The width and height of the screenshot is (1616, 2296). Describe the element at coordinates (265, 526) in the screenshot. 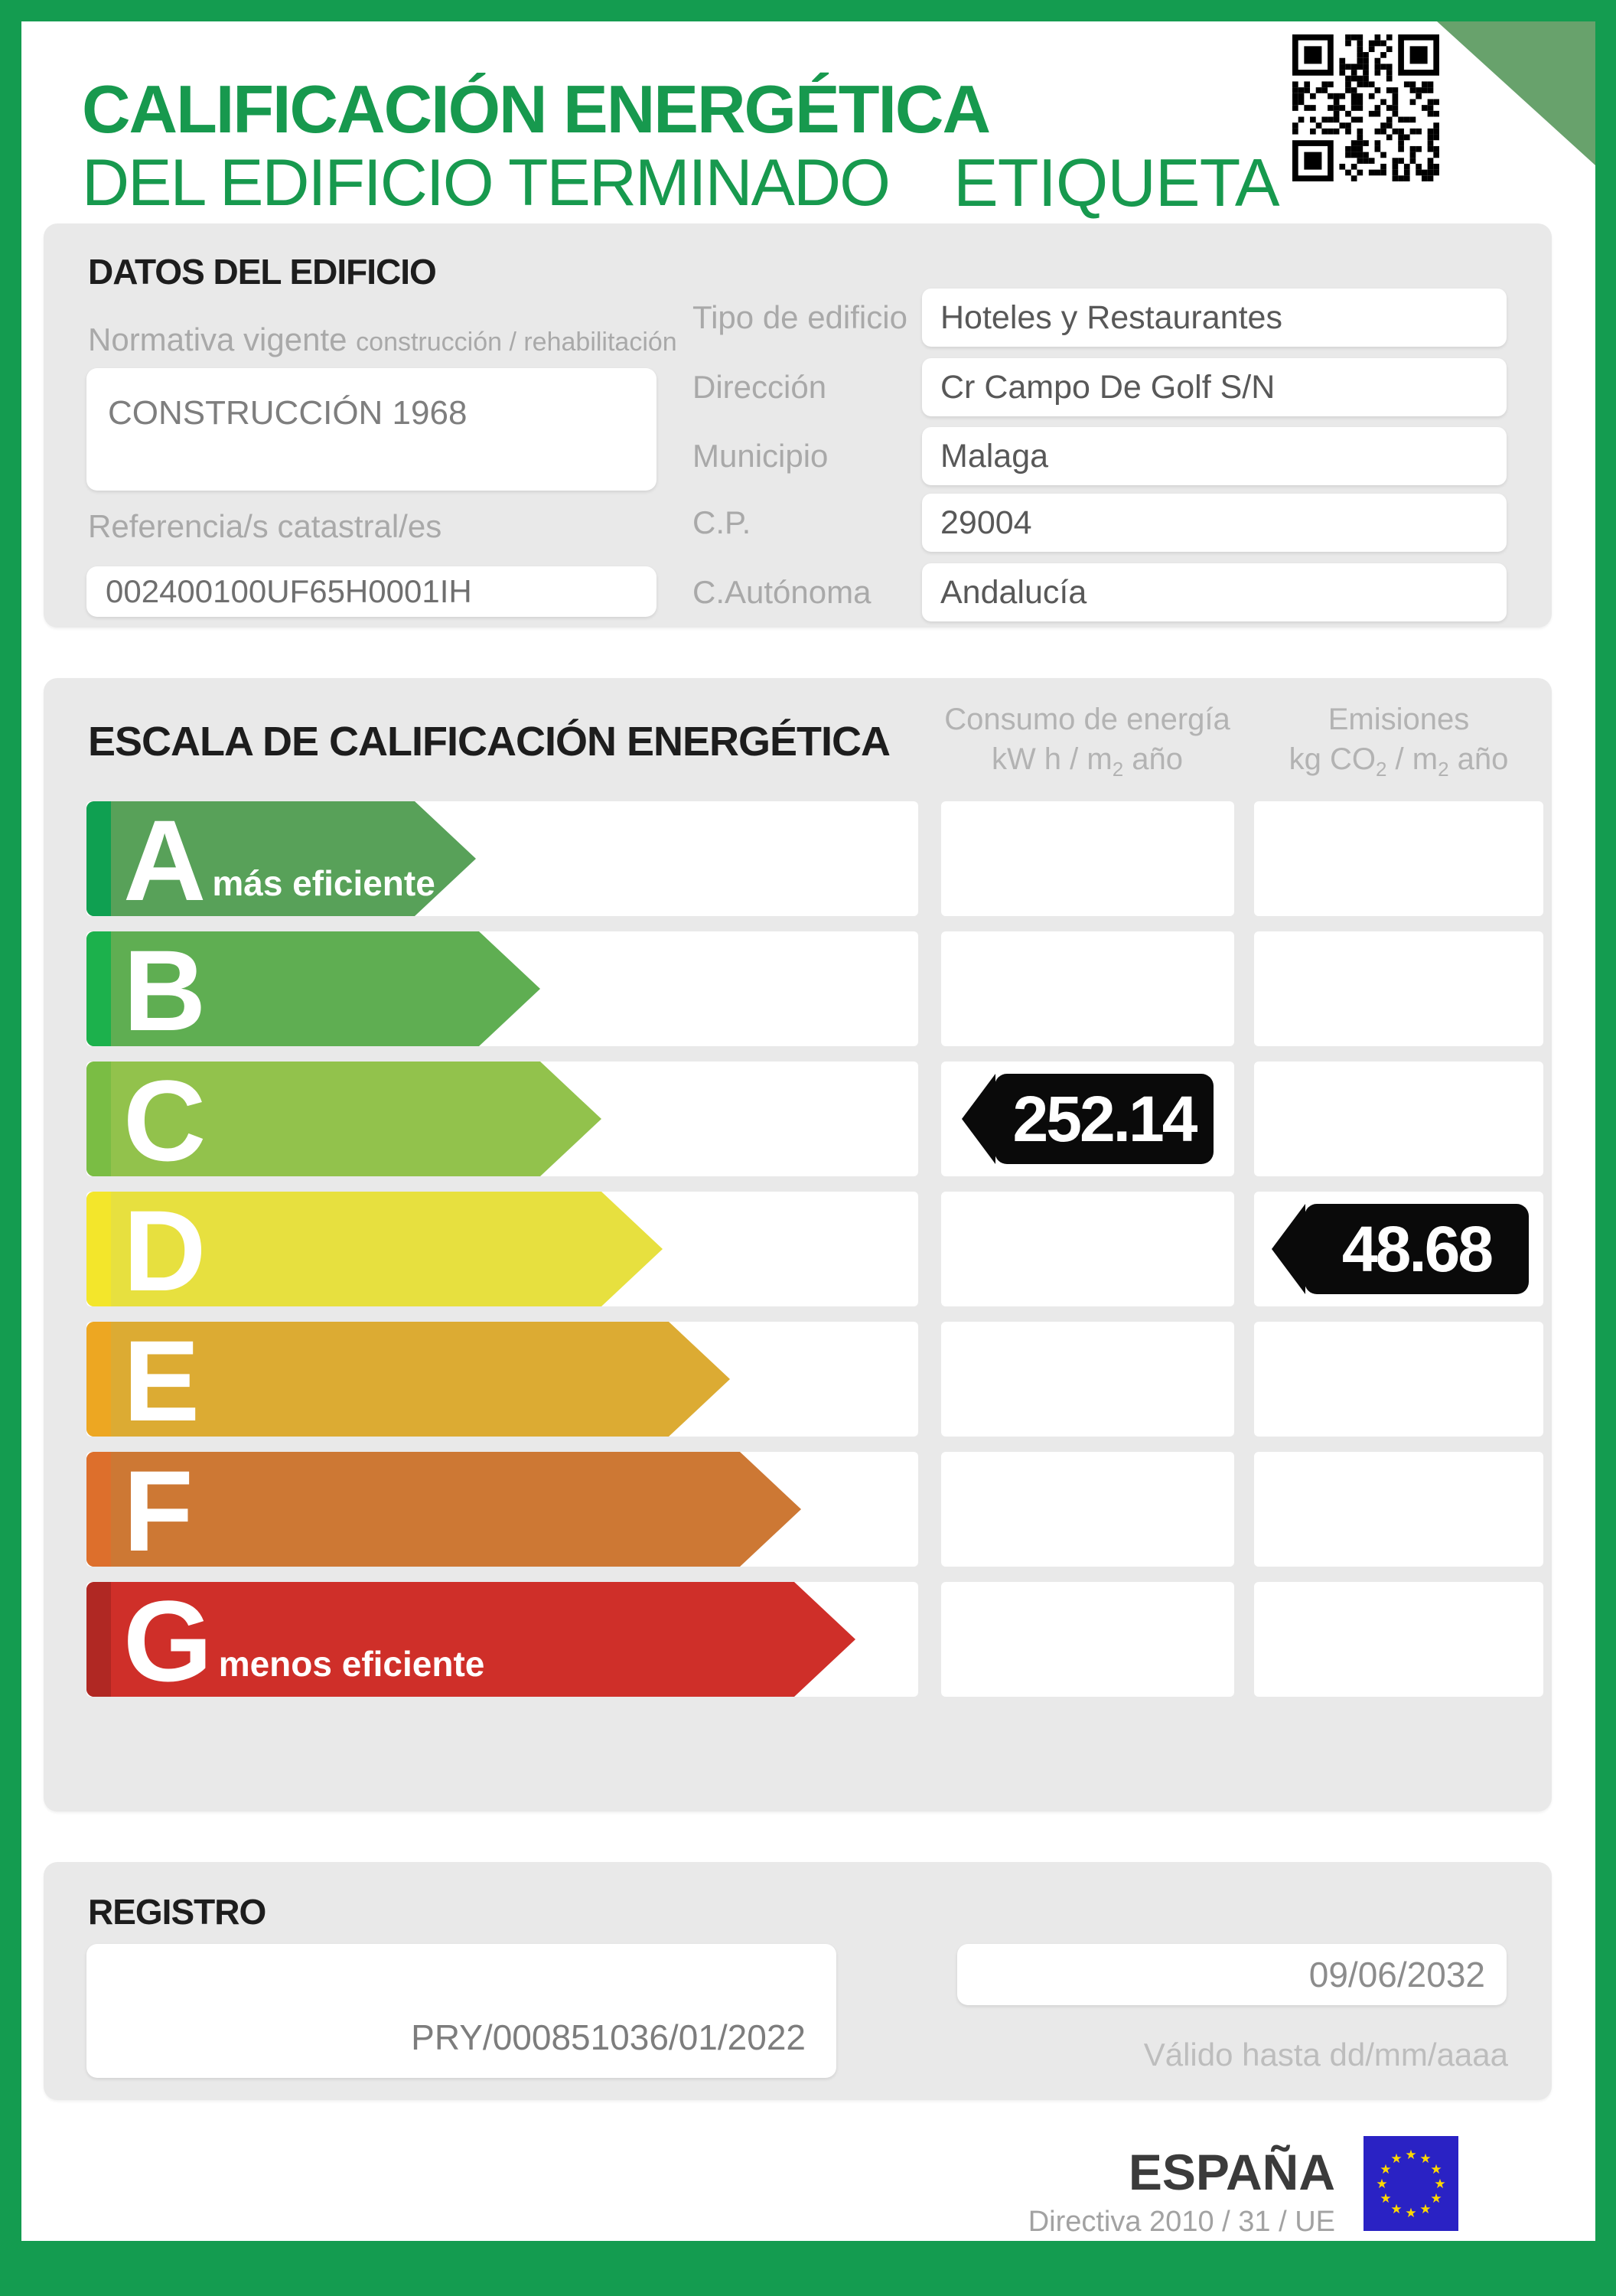

I see `cadastral-reference-label: Referencia/s catastral/es` at that location.